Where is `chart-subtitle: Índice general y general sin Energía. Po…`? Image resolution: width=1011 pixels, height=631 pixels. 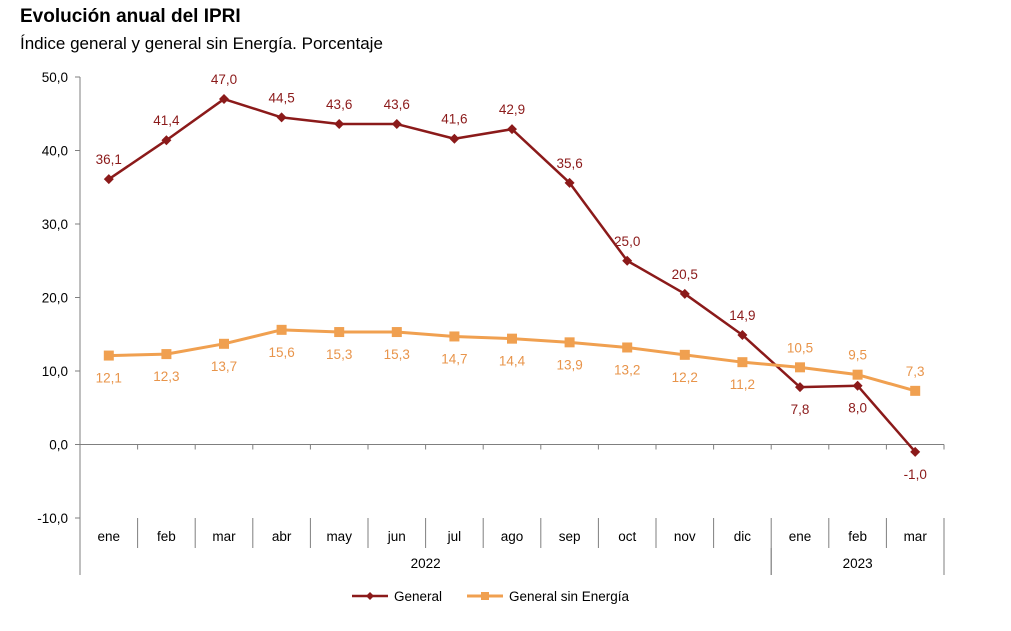 chart-subtitle: Índice general y general sin Energía. Po… is located at coordinates (201, 43).